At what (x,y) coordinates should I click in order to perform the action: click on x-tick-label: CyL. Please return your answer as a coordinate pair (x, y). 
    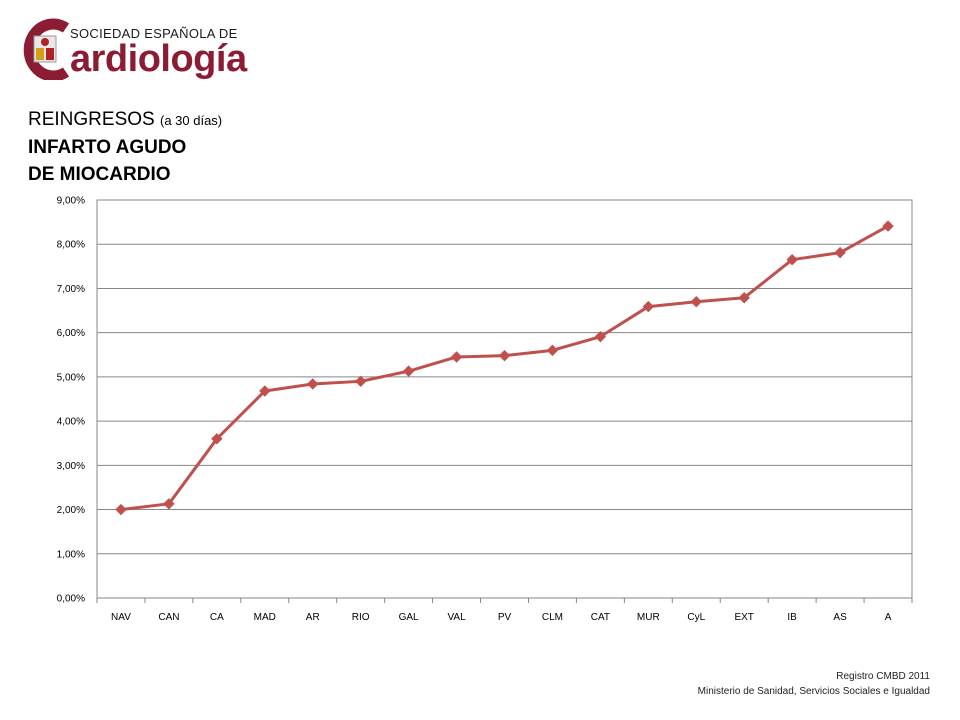
    Looking at the image, I should click on (696, 617).